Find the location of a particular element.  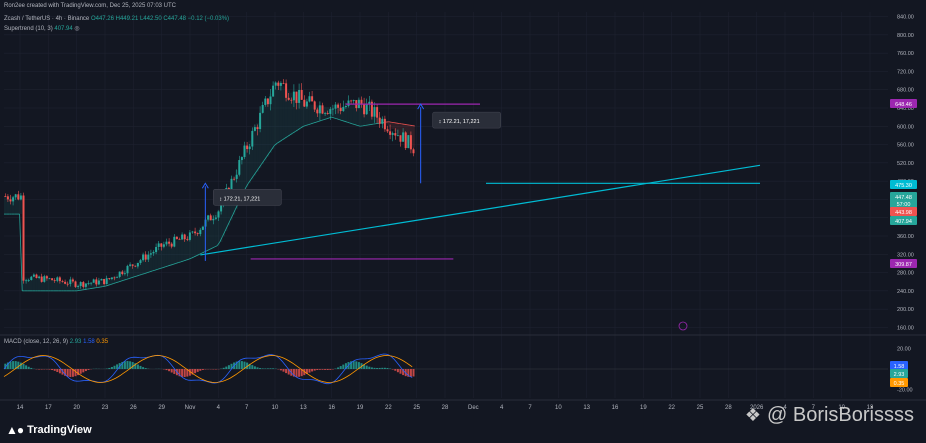

supertrend-label: Supertrend (10, 3) is located at coordinates (28, 29).